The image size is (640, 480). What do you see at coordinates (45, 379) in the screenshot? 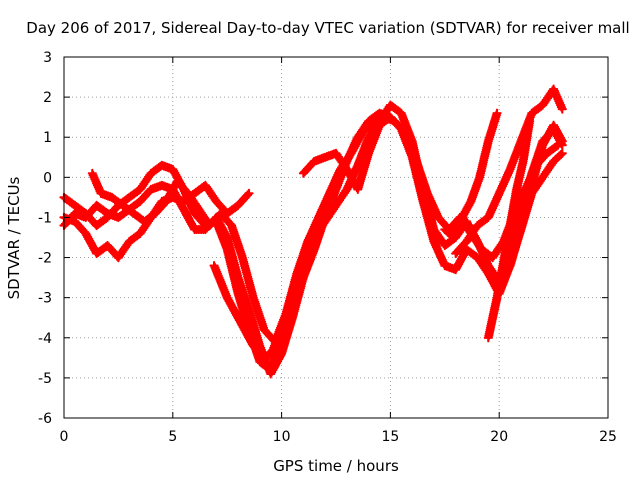
I see `y-tick-label: -5` at bounding box center [45, 379].